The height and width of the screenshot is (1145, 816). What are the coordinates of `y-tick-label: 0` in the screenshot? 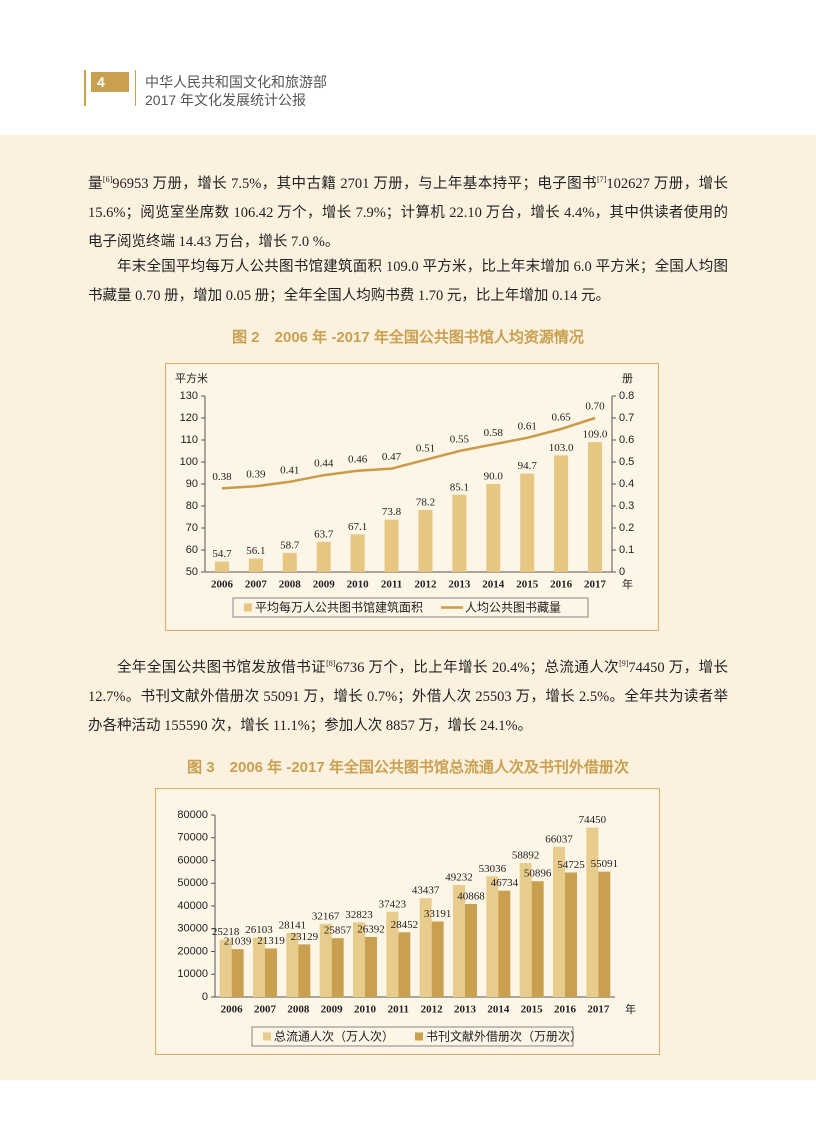 It's located at (205, 997).